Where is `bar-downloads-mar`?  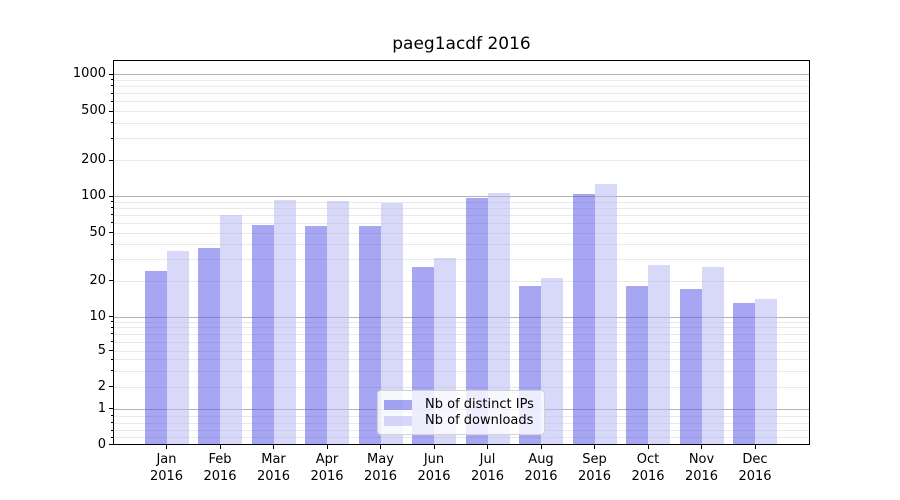 bar-downloads-mar is located at coordinates (284, 321).